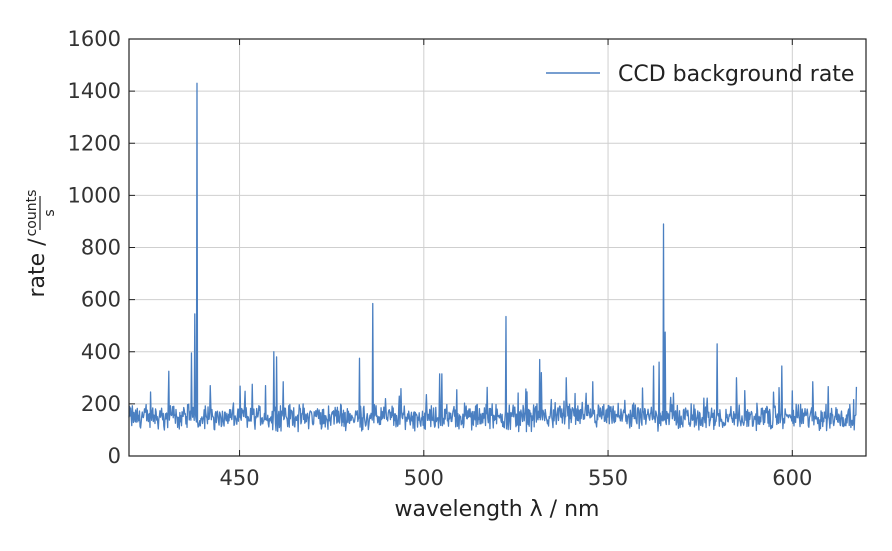 The height and width of the screenshot is (551, 892). I want to click on y-tick-label: 0, so click(114, 456).